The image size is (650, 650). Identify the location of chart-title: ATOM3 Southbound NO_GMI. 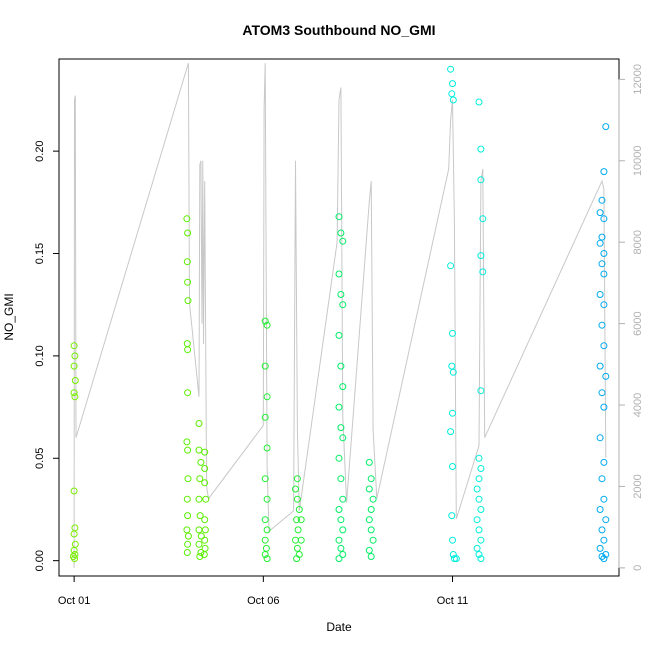
(338, 30).